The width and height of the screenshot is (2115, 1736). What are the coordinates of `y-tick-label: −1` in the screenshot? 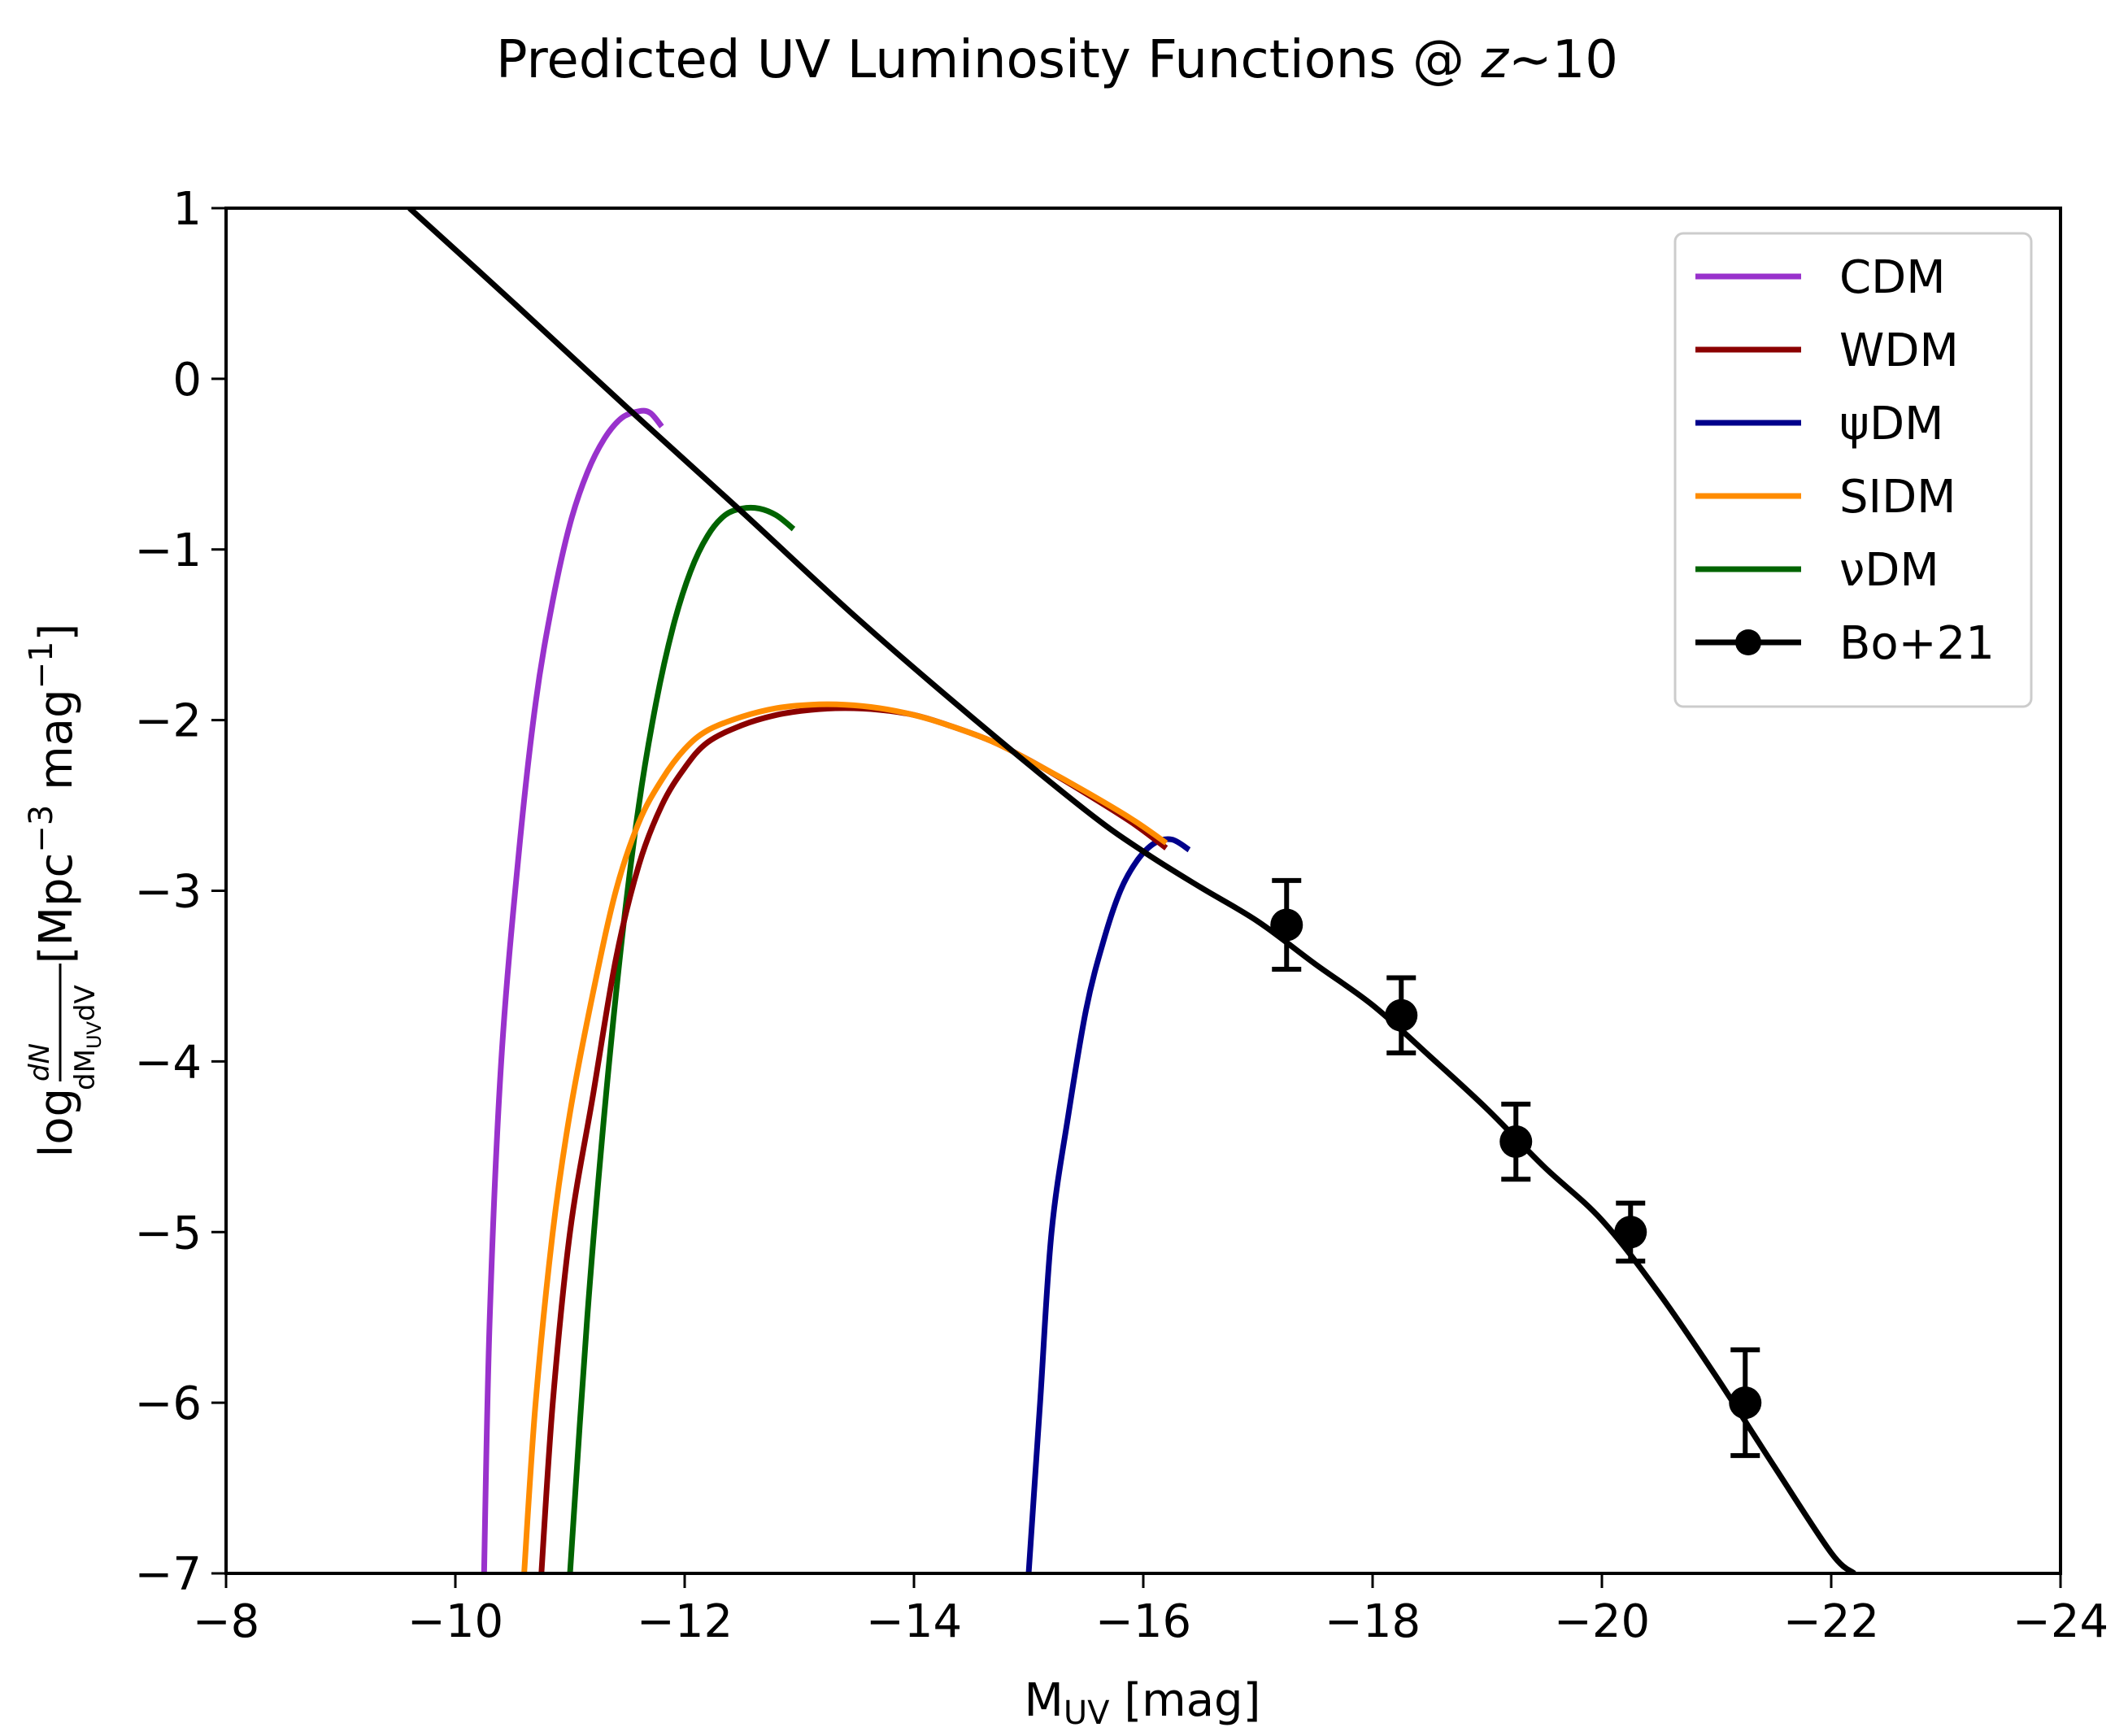 It's located at (168, 550).